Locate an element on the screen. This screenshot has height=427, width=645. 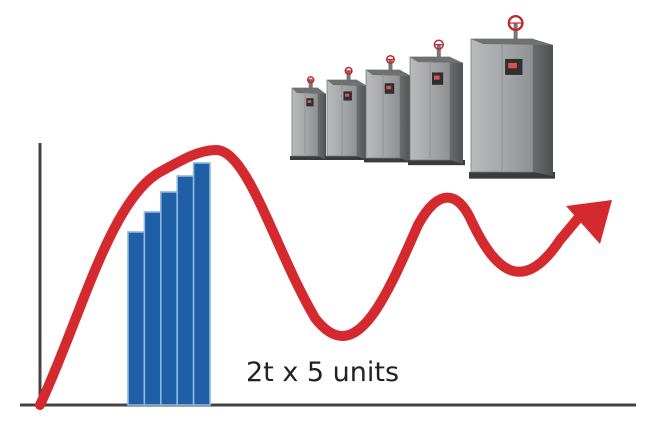
capacity-bands is located at coordinates (169, 284).